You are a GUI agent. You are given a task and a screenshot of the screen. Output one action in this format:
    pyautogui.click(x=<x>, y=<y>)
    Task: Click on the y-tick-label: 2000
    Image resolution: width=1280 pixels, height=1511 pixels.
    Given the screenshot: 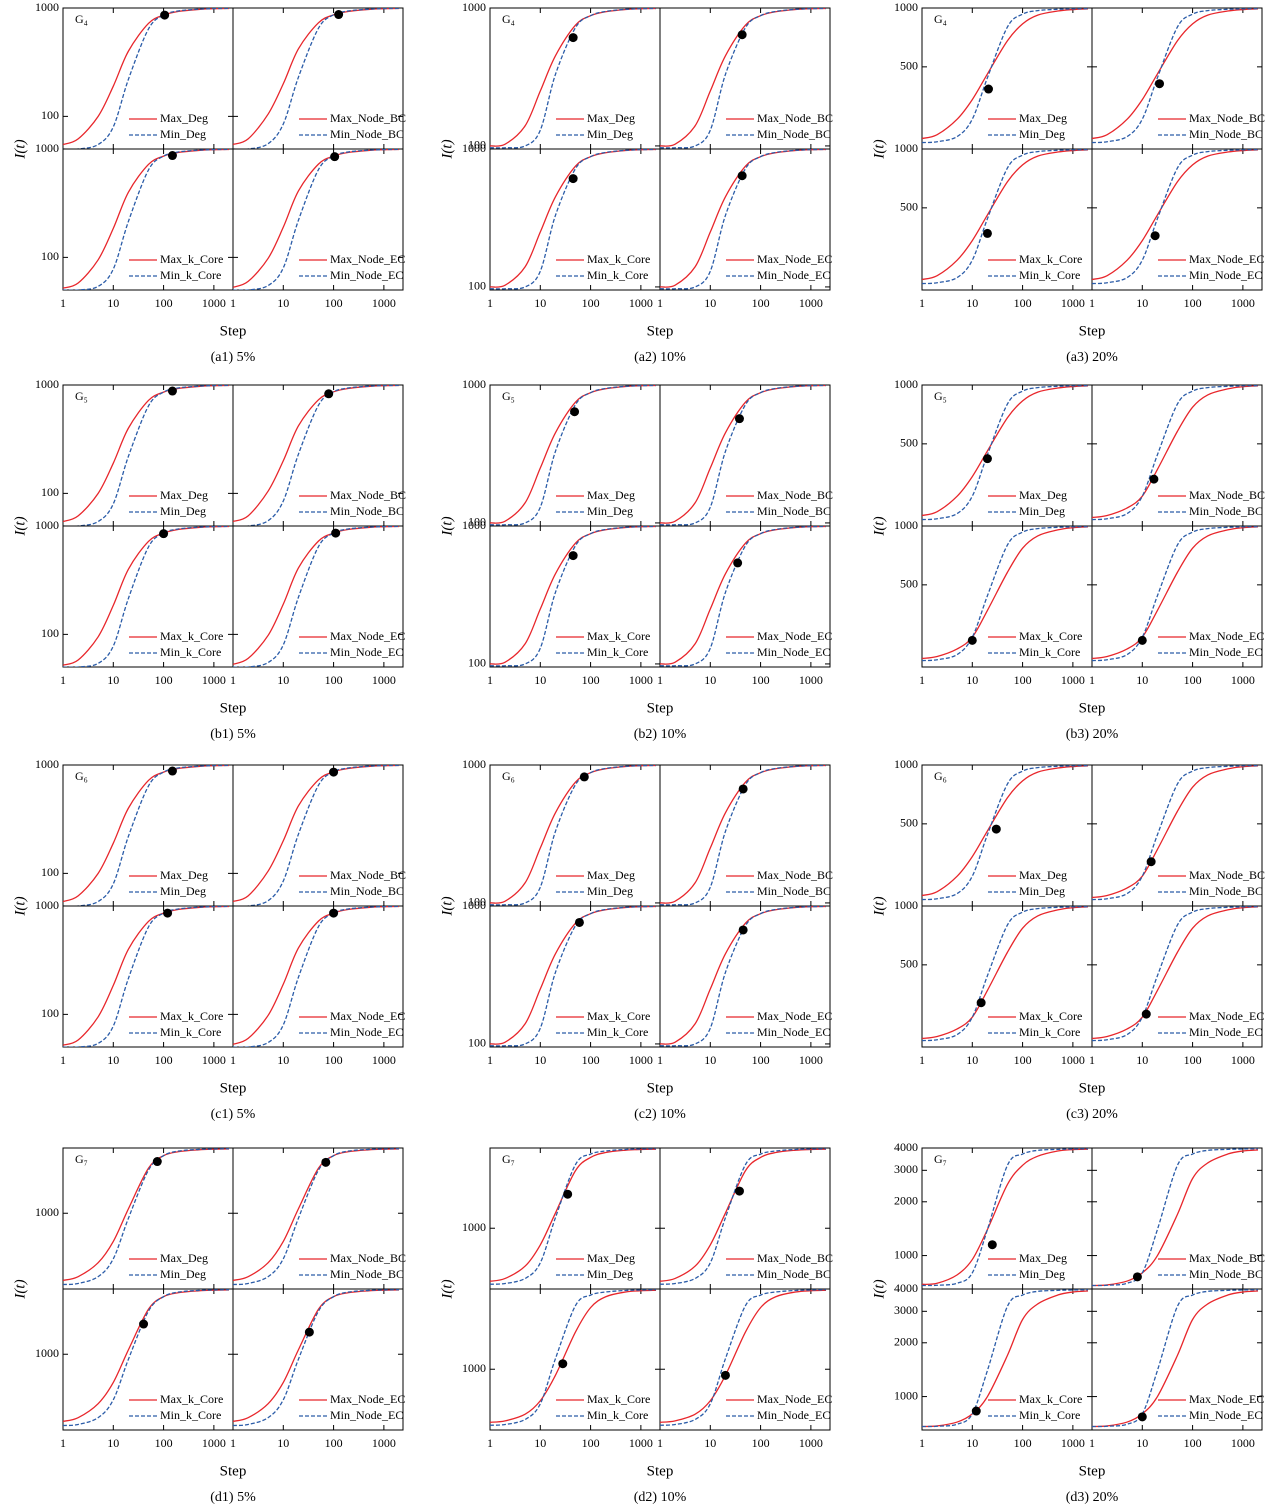 What is the action you would take?
    pyautogui.click(x=906, y=1342)
    